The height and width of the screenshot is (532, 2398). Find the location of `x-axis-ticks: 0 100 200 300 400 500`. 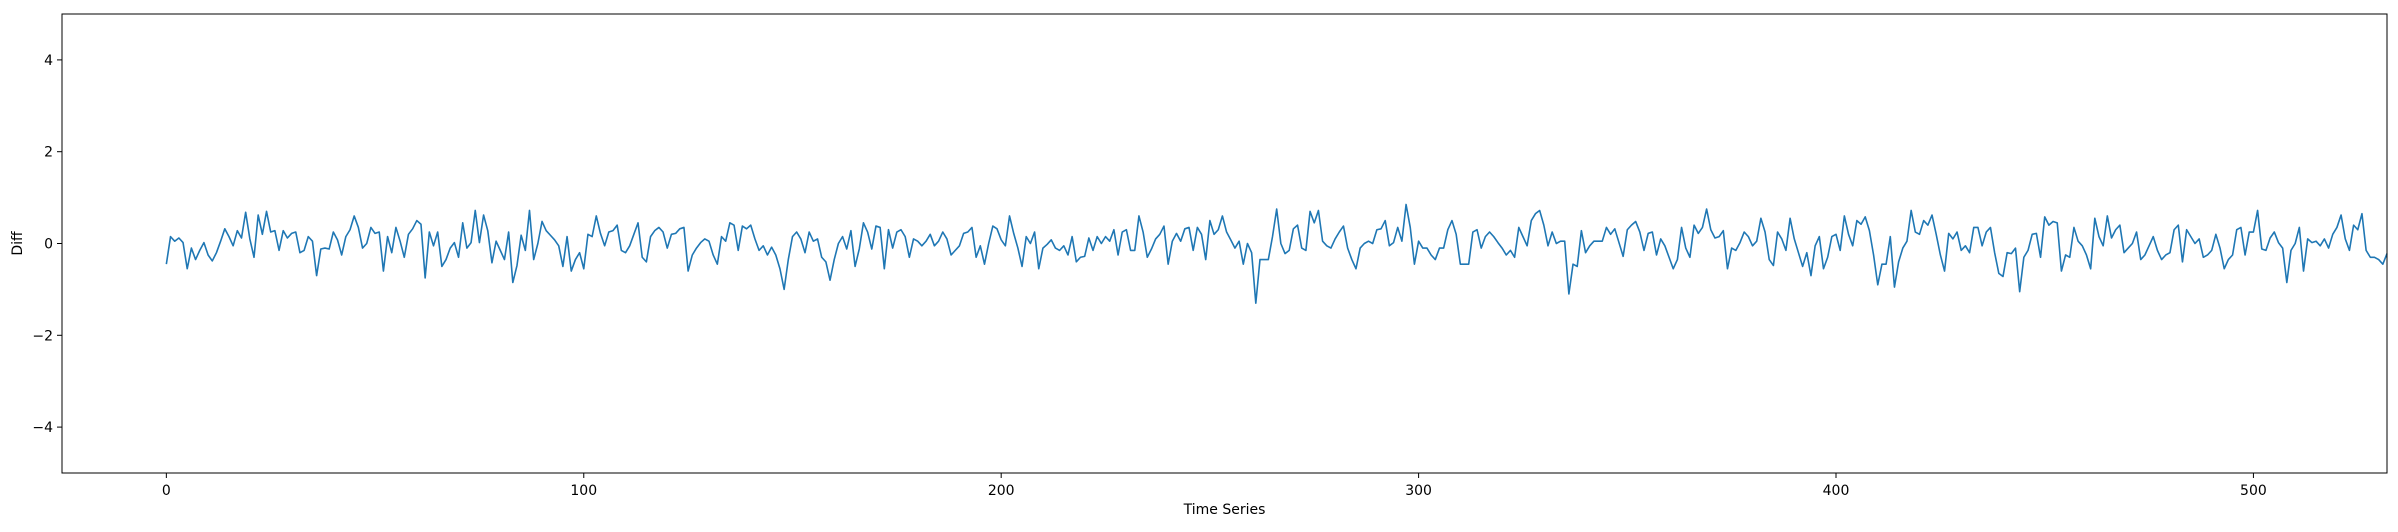

x-axis-ticks: 0 100 200 300 400 500 is located at coordinates (1214, 486).